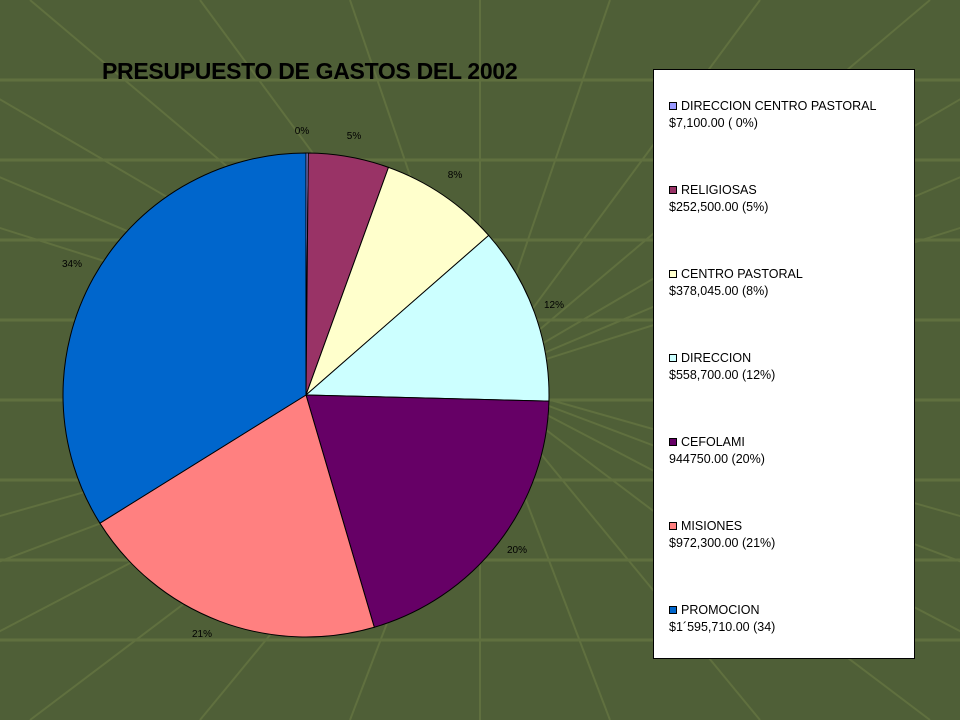  I want to click on pie-percent-label: 20%, so click(517, 550).